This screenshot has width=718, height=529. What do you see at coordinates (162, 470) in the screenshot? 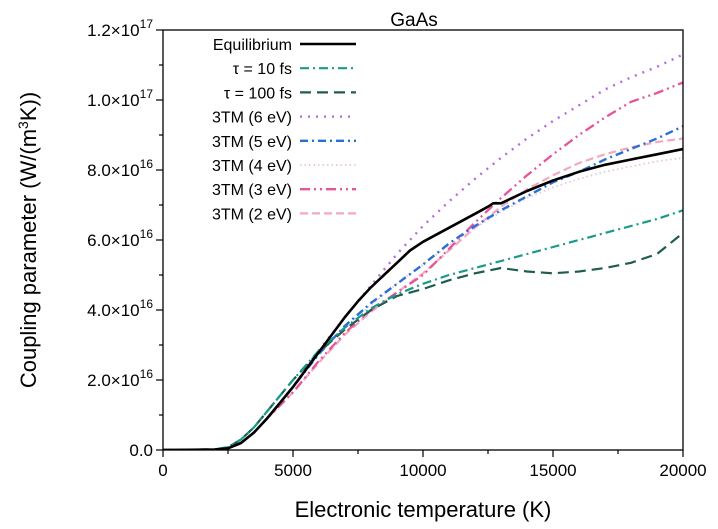
I see `x-tick-label: 0` at bounding box center [162, 470].